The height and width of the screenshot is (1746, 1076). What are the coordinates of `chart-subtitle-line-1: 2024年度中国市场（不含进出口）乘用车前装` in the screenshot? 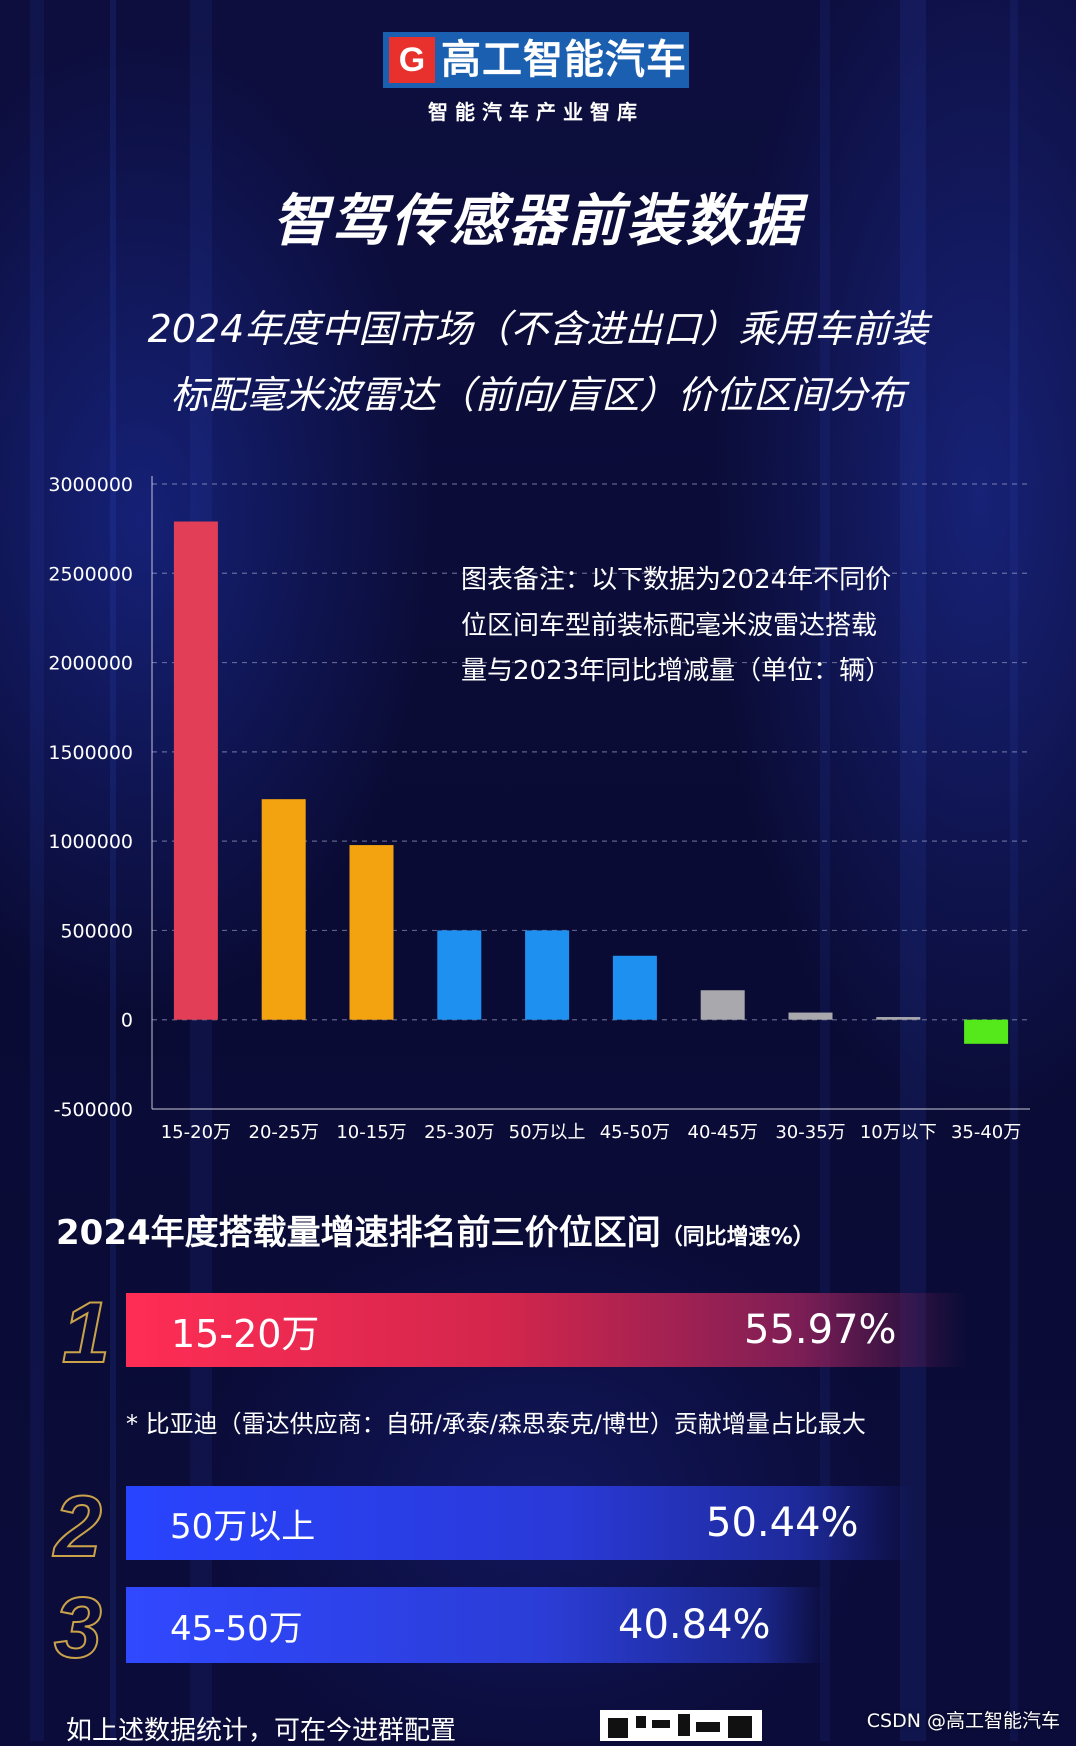 It's located at (538, 329).